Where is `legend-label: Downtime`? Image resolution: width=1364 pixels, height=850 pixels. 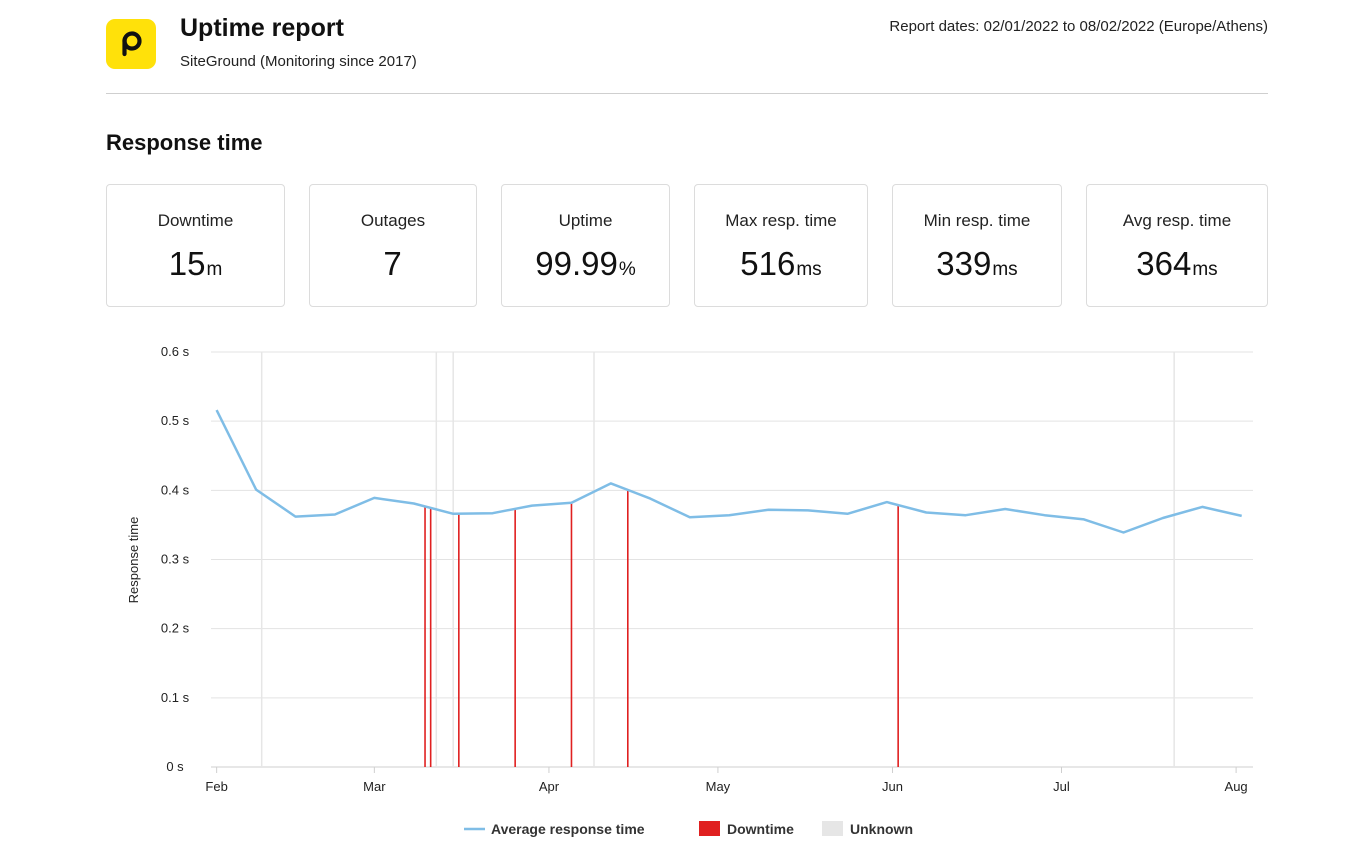
legend-label: Downtime is located at coordinates (760, 829).